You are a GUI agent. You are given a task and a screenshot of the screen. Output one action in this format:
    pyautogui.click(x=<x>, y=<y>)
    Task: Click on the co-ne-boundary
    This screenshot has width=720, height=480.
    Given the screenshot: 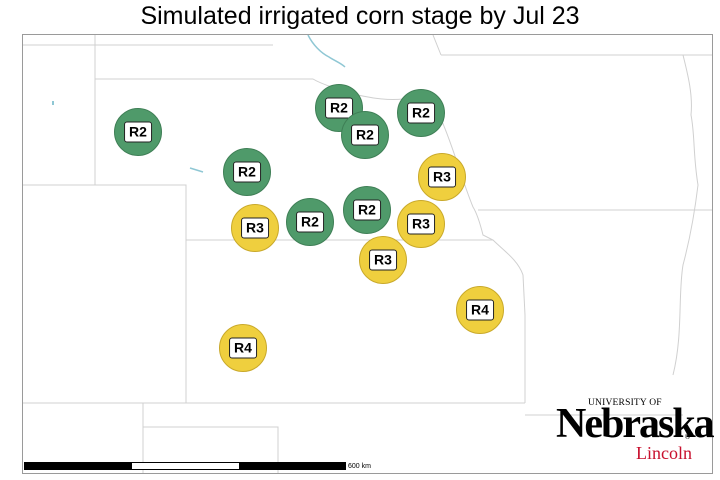 What is the action you would take?
    pyautogui.click(x=105, y=212)
    